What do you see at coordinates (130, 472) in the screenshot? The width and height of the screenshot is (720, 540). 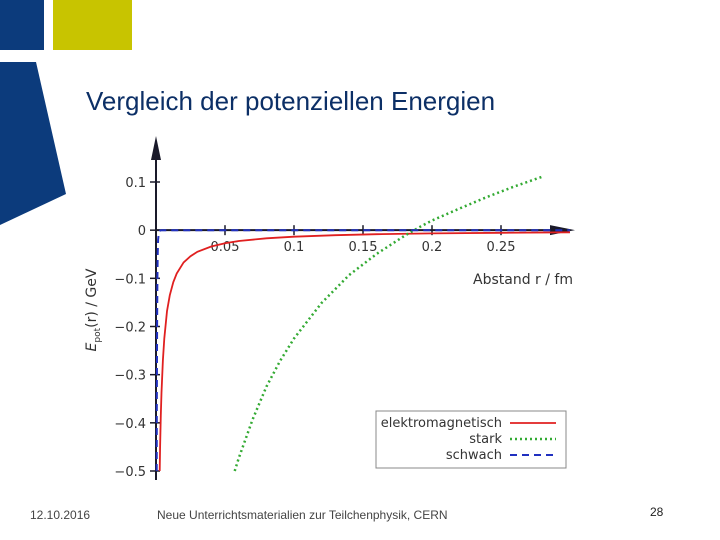 I see `y-tick-label-6: −0.5` at bounding box center [130, 472].